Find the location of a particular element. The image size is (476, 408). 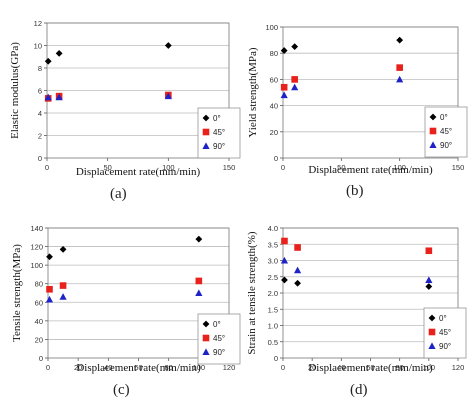

y-tick-label: 40 is located at coordinates (274, 106).